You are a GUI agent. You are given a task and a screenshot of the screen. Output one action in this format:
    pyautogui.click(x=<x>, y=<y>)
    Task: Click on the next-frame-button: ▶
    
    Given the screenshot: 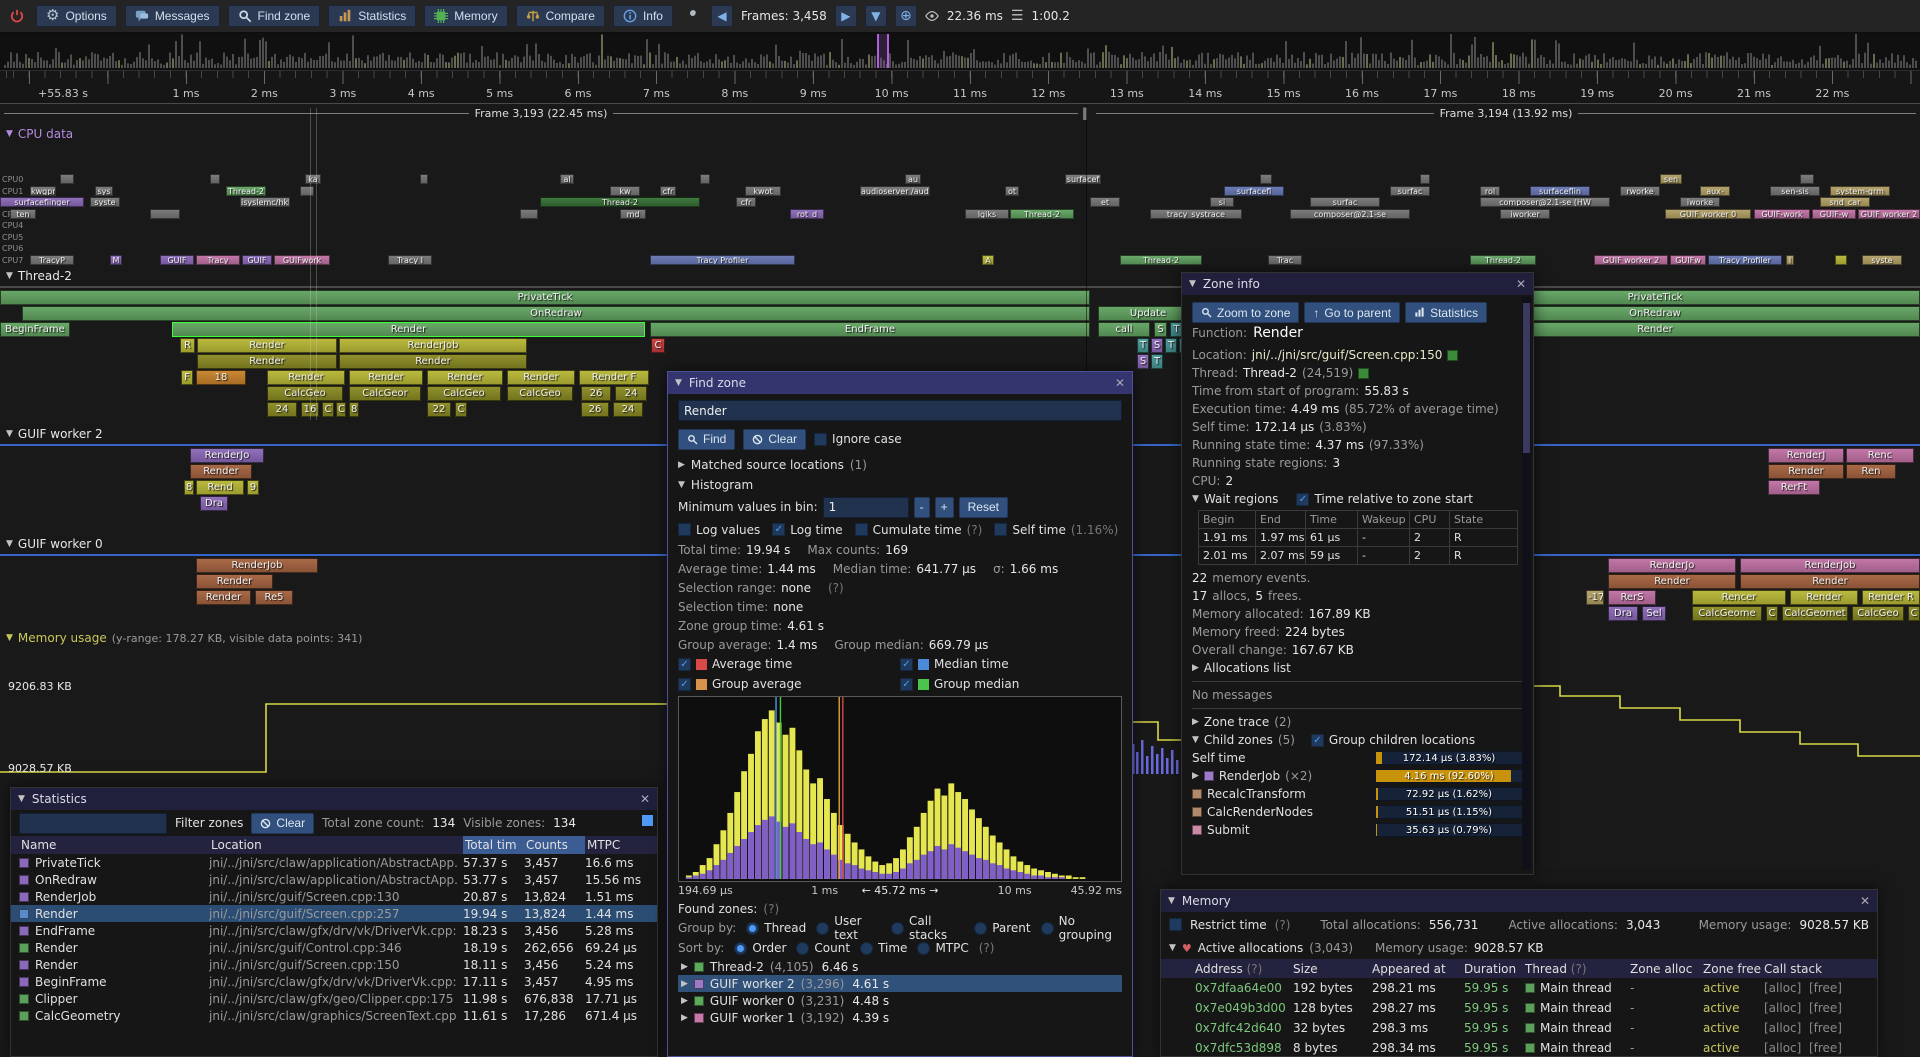 What is the action you would take?
    pyautogui.click(x=845, y=16)
    